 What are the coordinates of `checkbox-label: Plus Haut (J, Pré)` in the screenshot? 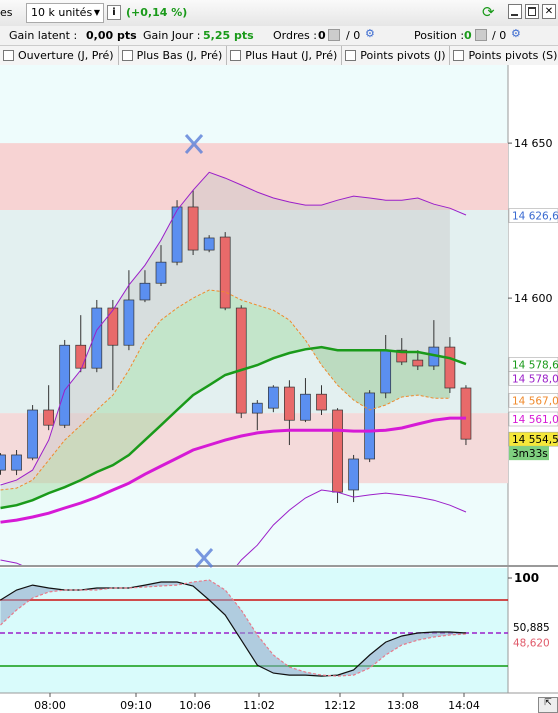 It's located at (291, 55).